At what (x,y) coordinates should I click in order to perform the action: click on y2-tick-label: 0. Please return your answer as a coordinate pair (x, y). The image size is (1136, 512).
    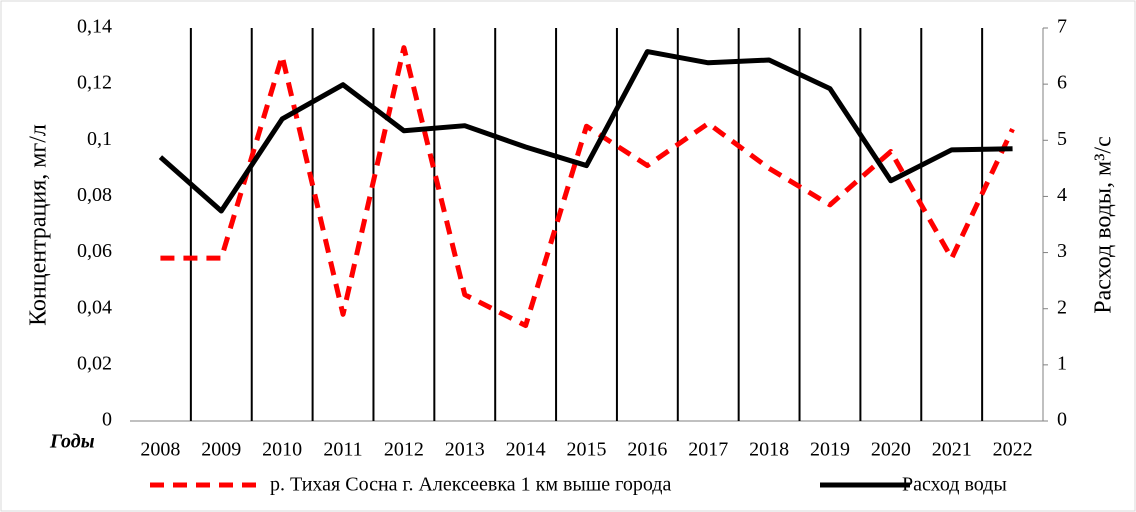
    Looking at the image, I should click on (1062, 420).